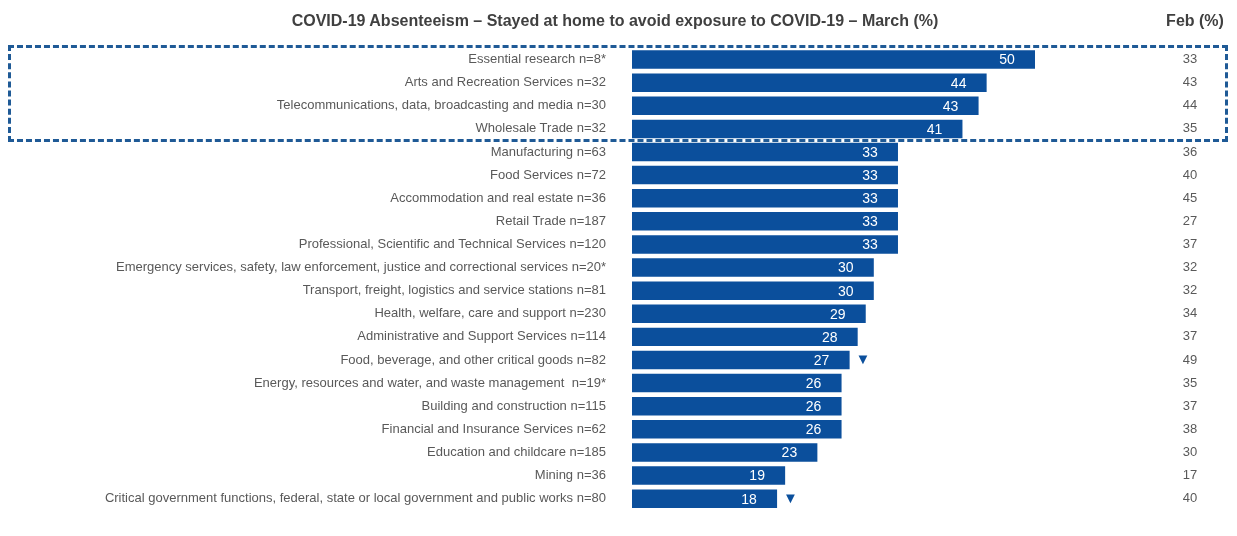  Describe the element at coordinates (452, 244) in the screenshot. I see `y-tick-label: Professional, Scientific and Technical Services n=120` at that location.